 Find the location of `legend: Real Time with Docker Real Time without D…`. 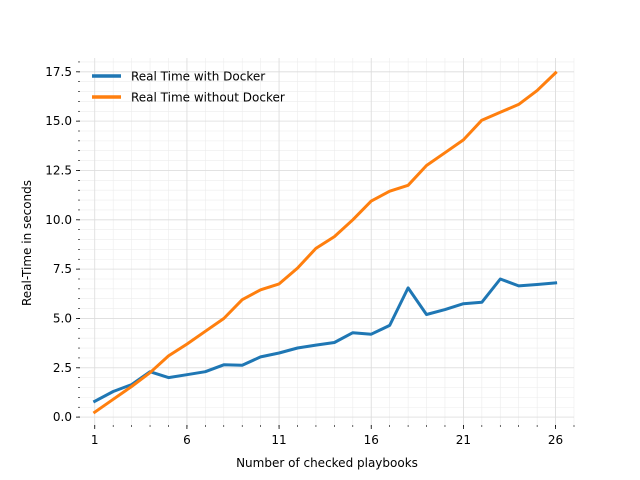

legend: Real Time with Docker Real Time without D… is located at coordinates (188, 87).